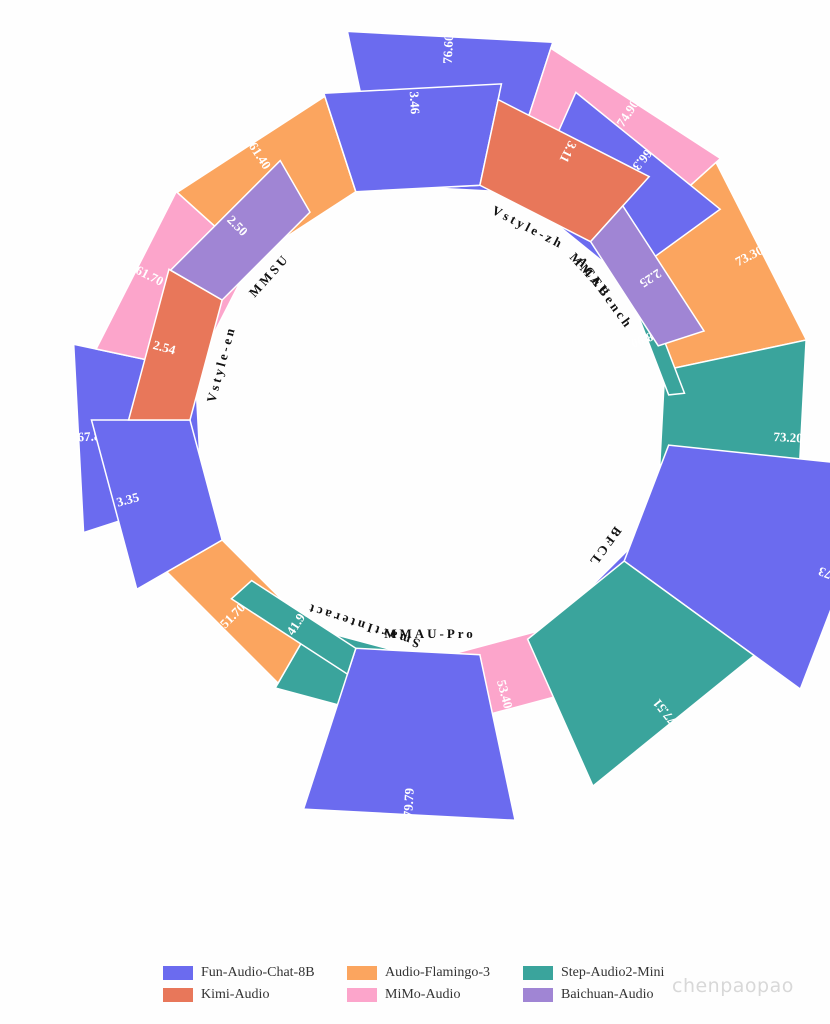  I want to click on legend-label: Step-Audio2-Mini, so click(613, 972).